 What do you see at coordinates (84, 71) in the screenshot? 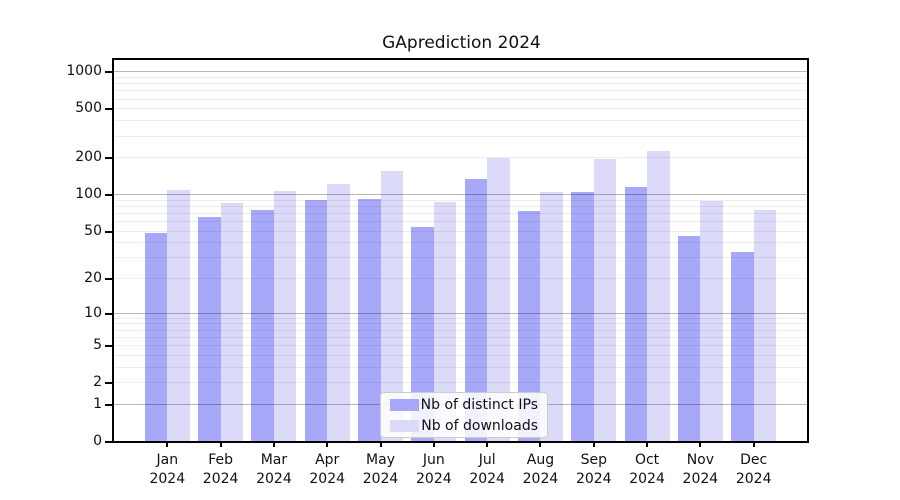
I see `y-tick-label-1000: 1000` at bounding box center [84, 71].